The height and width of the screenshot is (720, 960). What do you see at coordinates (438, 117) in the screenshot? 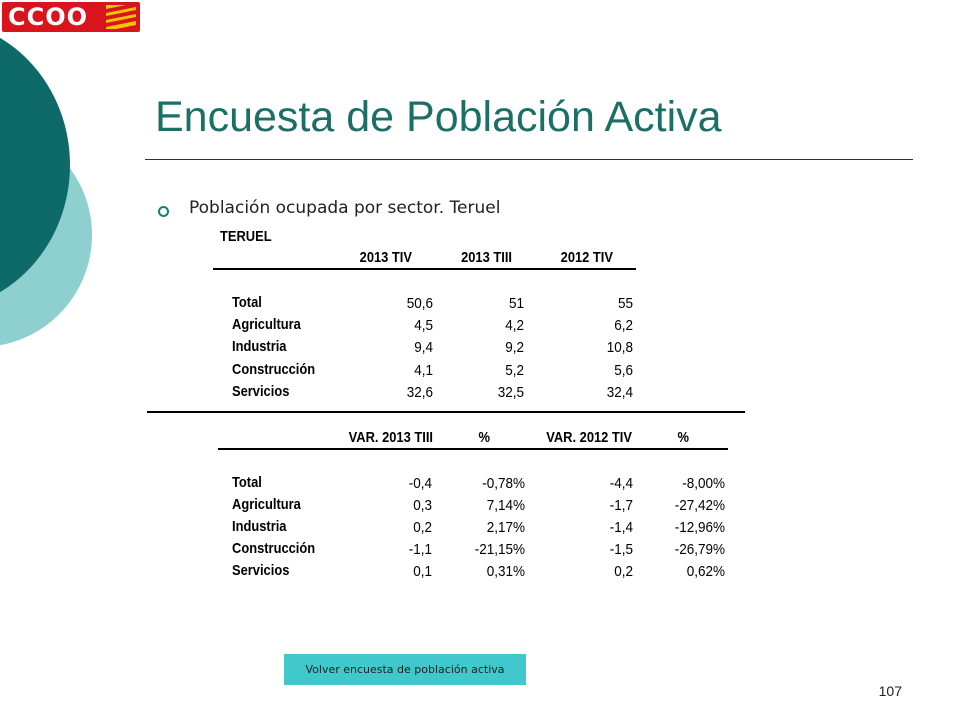
I see `slide-title: Encuesta de Población Activa` at bounding box center [438, 117].